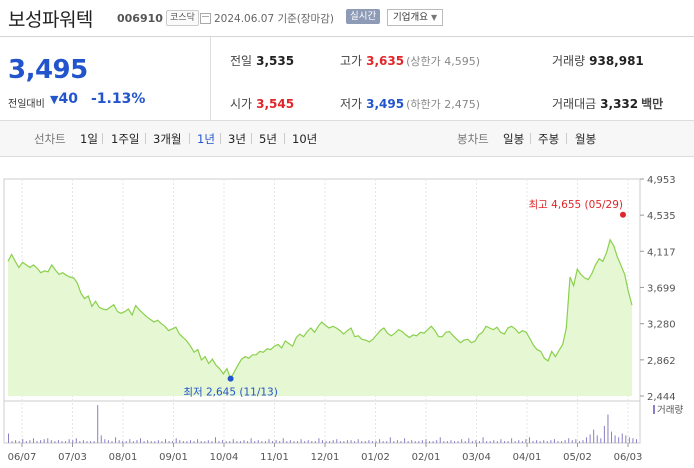 This screenshot has width=694, height=468. I want to click on prev-close: 전일 3,535, so click(262, 60).